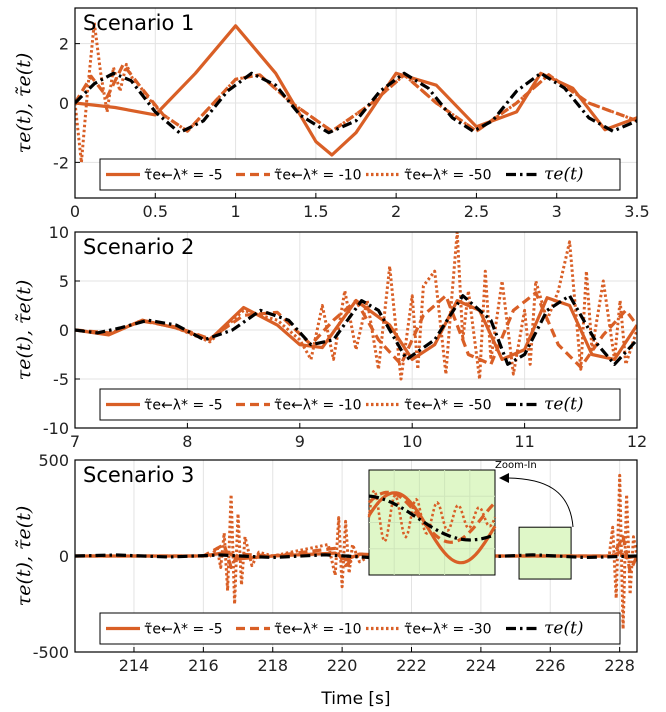 Image resolution: width=666 pixels, height=712 pixels. What do you see at coordinates (504, 478) in the screenshot?
I see `zoom-arrow-head` at bounding box center [504, 478].